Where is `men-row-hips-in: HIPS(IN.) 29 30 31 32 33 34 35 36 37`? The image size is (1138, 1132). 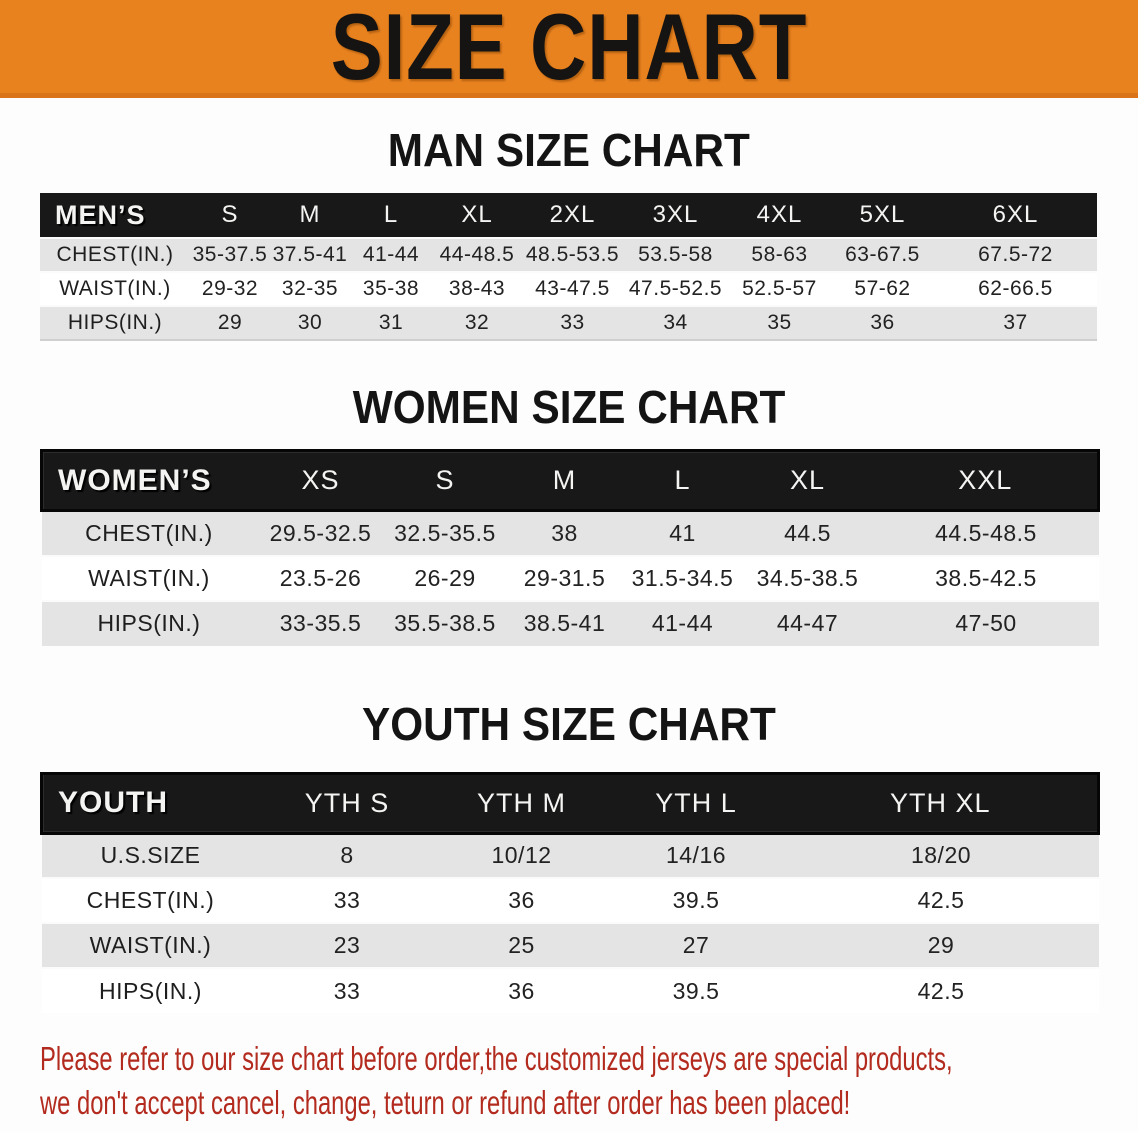 men-row-hips-in: HIPS(IN.) 29 30 31 32 33 34 35 36 37 is located at coordinates (568, 323).